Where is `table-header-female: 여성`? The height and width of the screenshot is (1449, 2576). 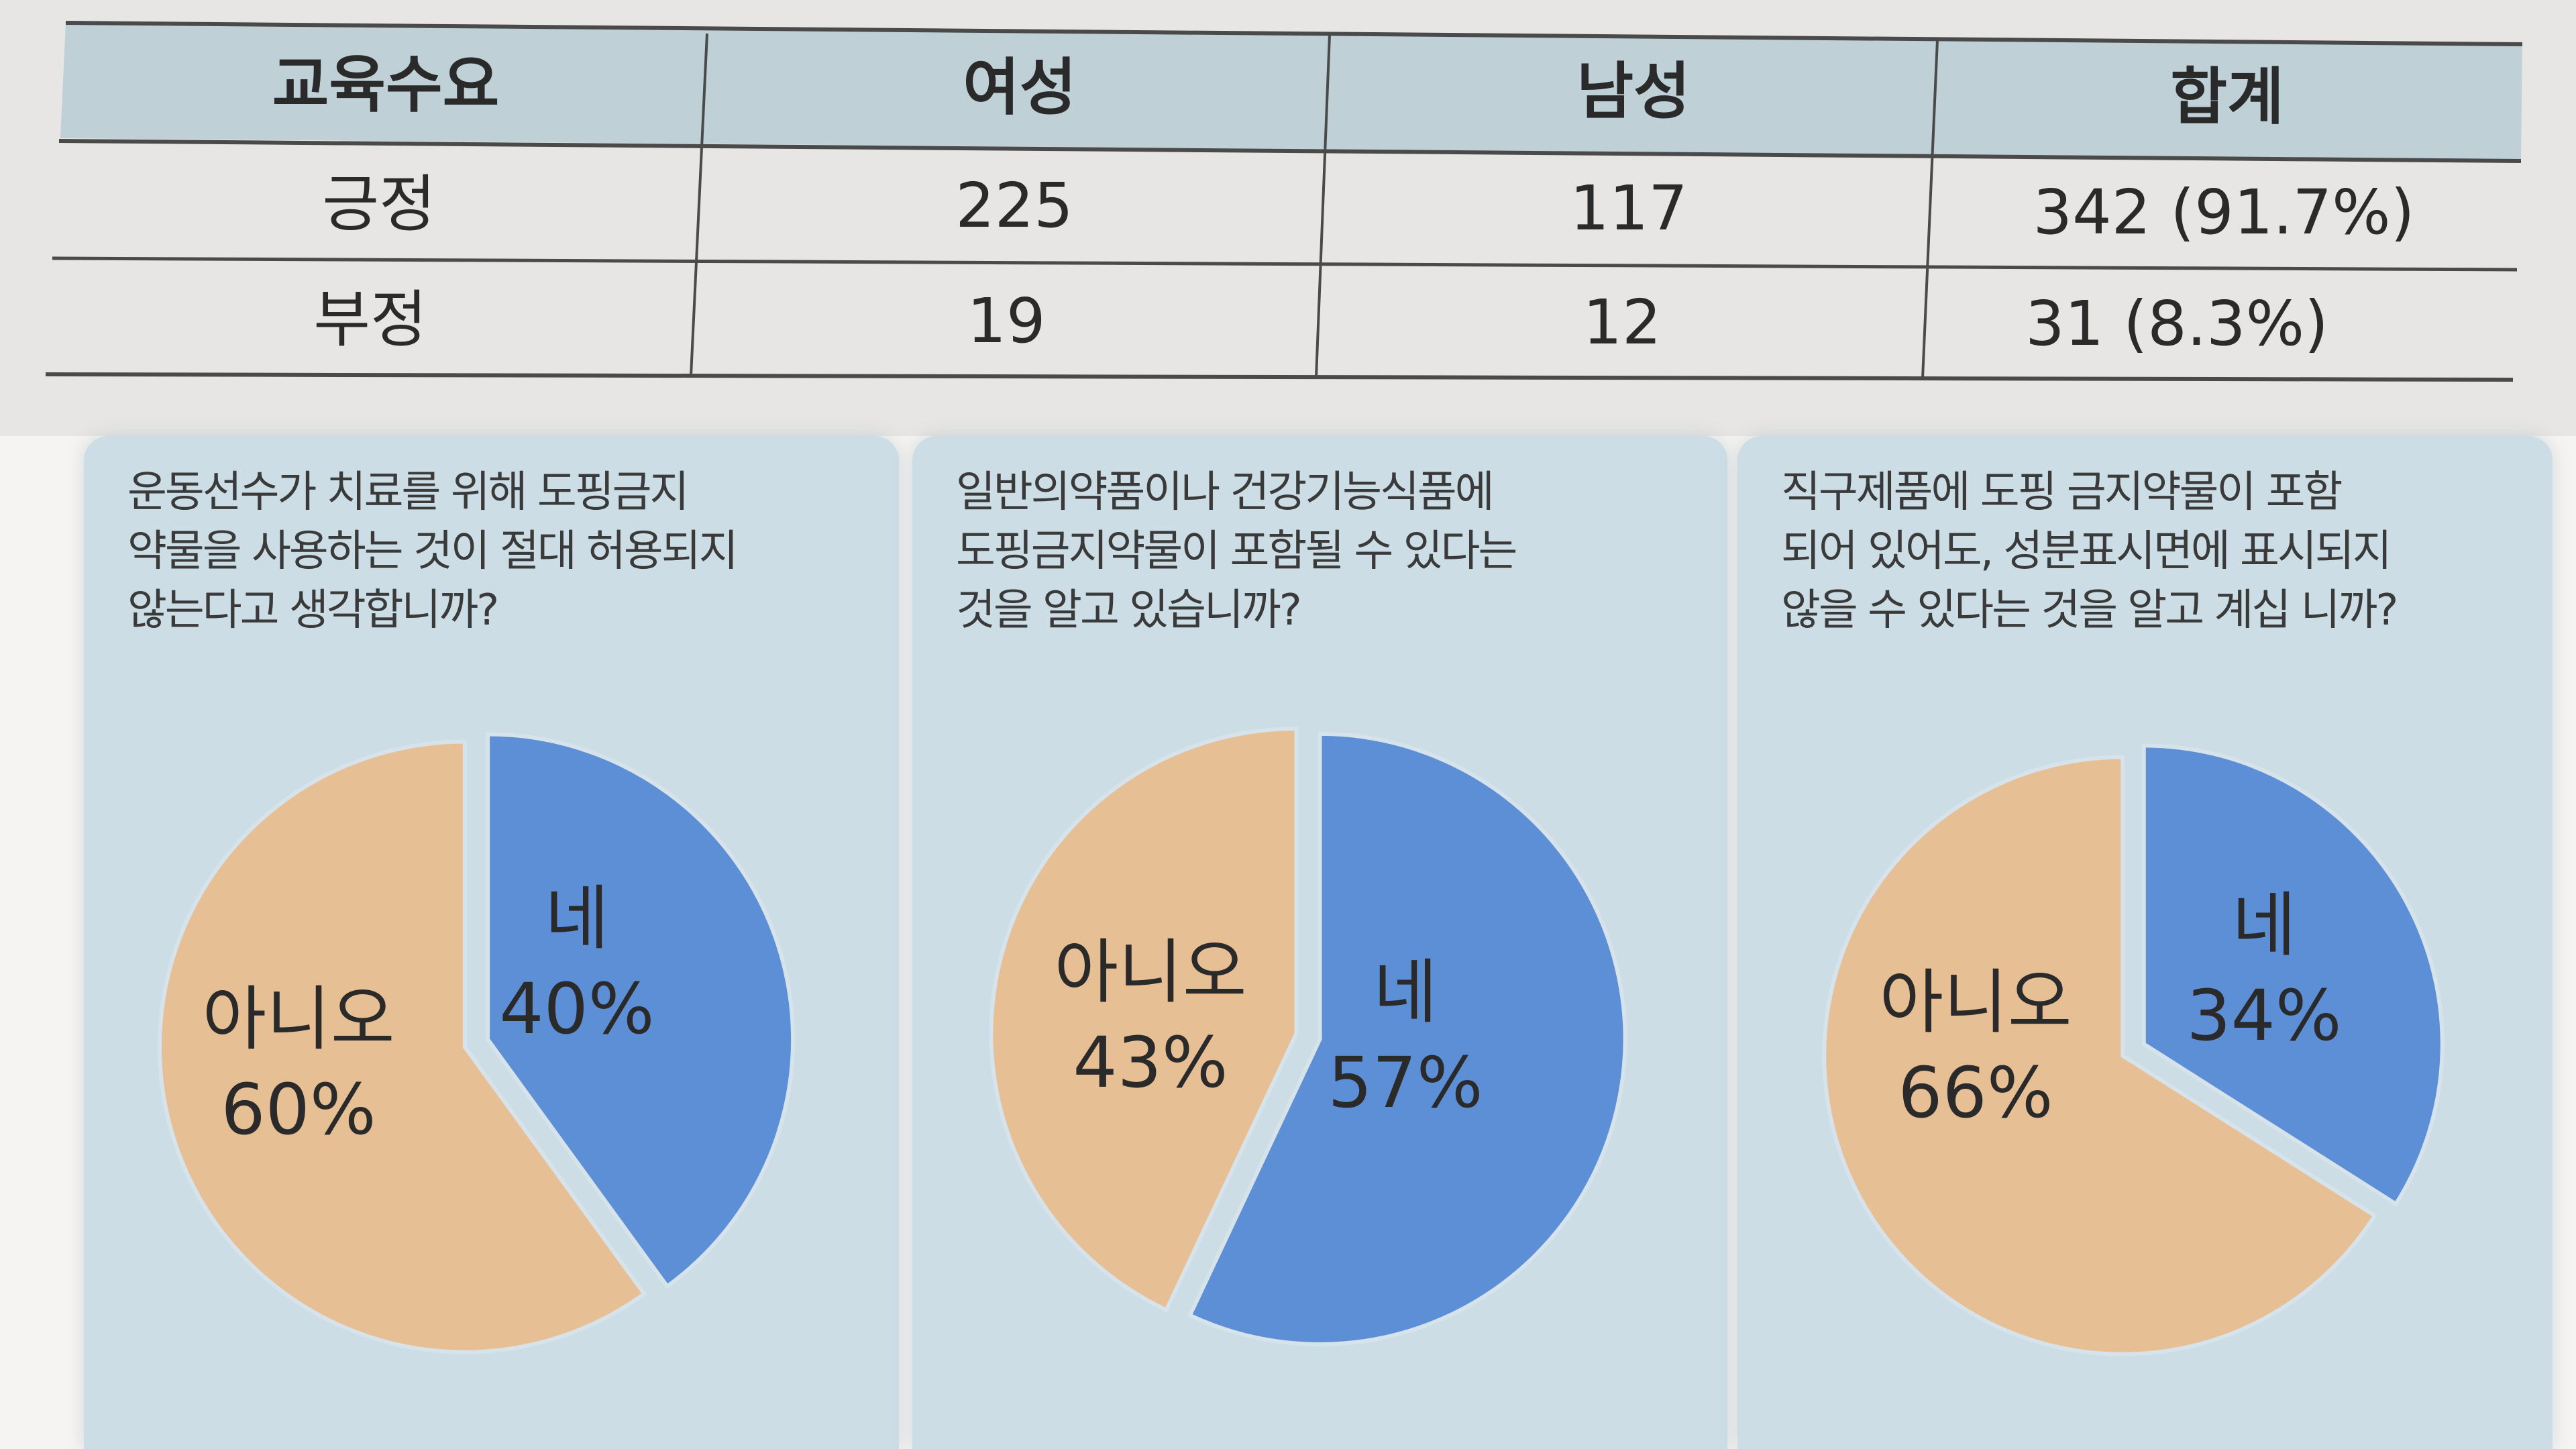 table-header-female: 여성 is located at coordinates (1019, 87).